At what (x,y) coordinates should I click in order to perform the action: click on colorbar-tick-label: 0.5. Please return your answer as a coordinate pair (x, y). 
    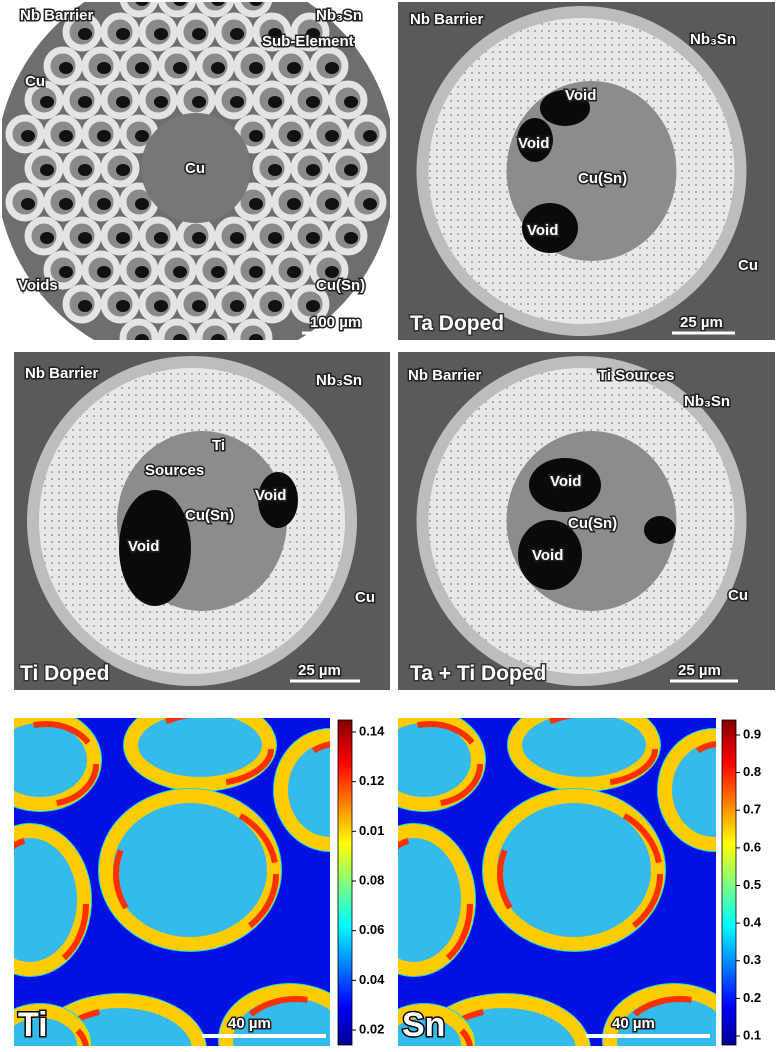
    Looking at the image, I should click on (752, 884).